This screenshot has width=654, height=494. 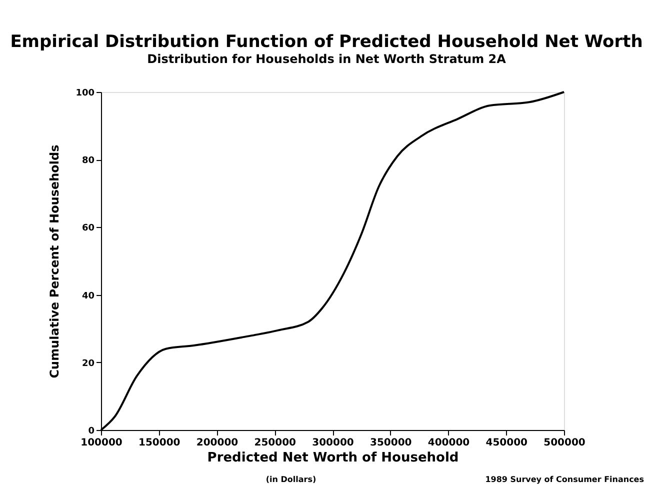 What do you see at coordinates (88, 161) in the screenshot?
I see `y-tick-label: 80` at bounding box center [88, 161].